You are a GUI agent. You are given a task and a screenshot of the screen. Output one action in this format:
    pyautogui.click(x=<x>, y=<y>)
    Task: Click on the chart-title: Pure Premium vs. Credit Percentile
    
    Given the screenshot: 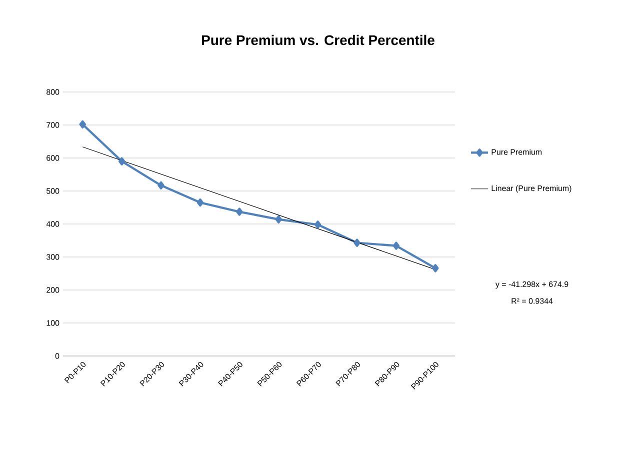 What is the action you would take?
    pyautogui.click(x=318, y=40)
    